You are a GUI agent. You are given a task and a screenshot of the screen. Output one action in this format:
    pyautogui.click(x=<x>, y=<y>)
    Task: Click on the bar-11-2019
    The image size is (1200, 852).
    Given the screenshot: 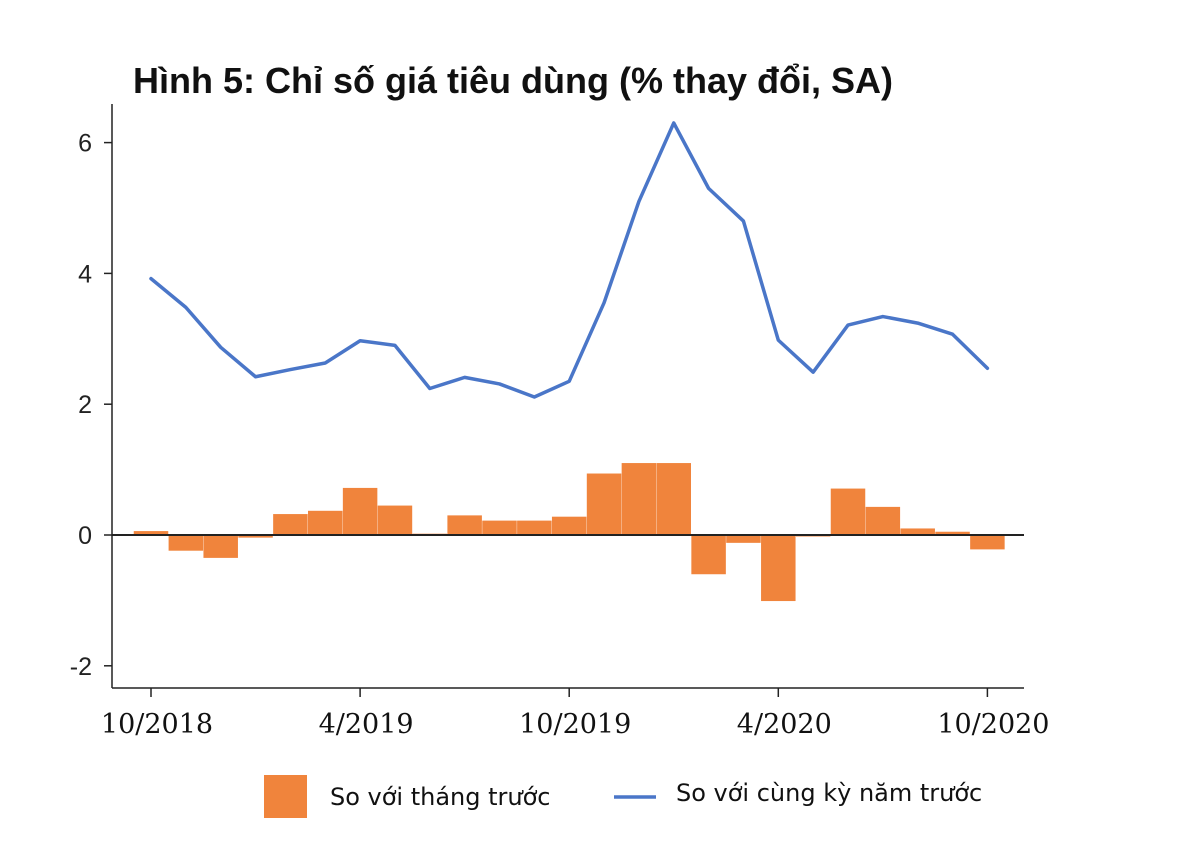 What is the action you would take?
    pyautogui.click(x=604, y=504)
    